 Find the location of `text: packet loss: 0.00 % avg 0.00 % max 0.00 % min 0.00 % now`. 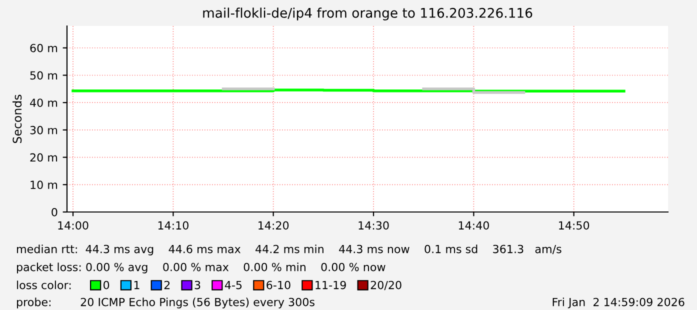

text: packet loss: 0.00 % avg 0.00 % max 0.00 % min 0.00 % now is located at coordinates (201, 268).